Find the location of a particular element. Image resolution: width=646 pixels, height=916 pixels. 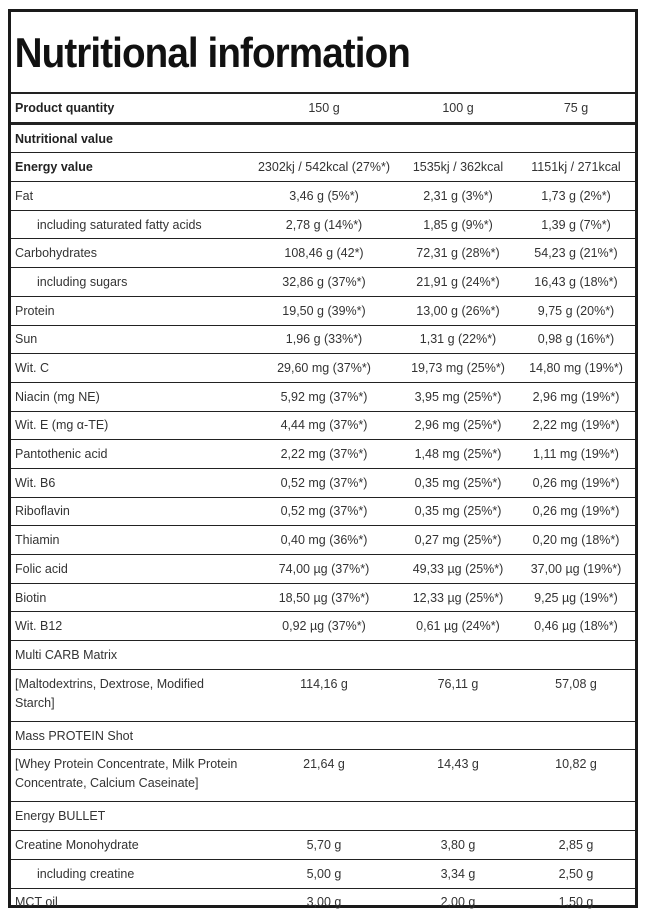

row-value: 3,00 g is located at coordinates (324, 901).